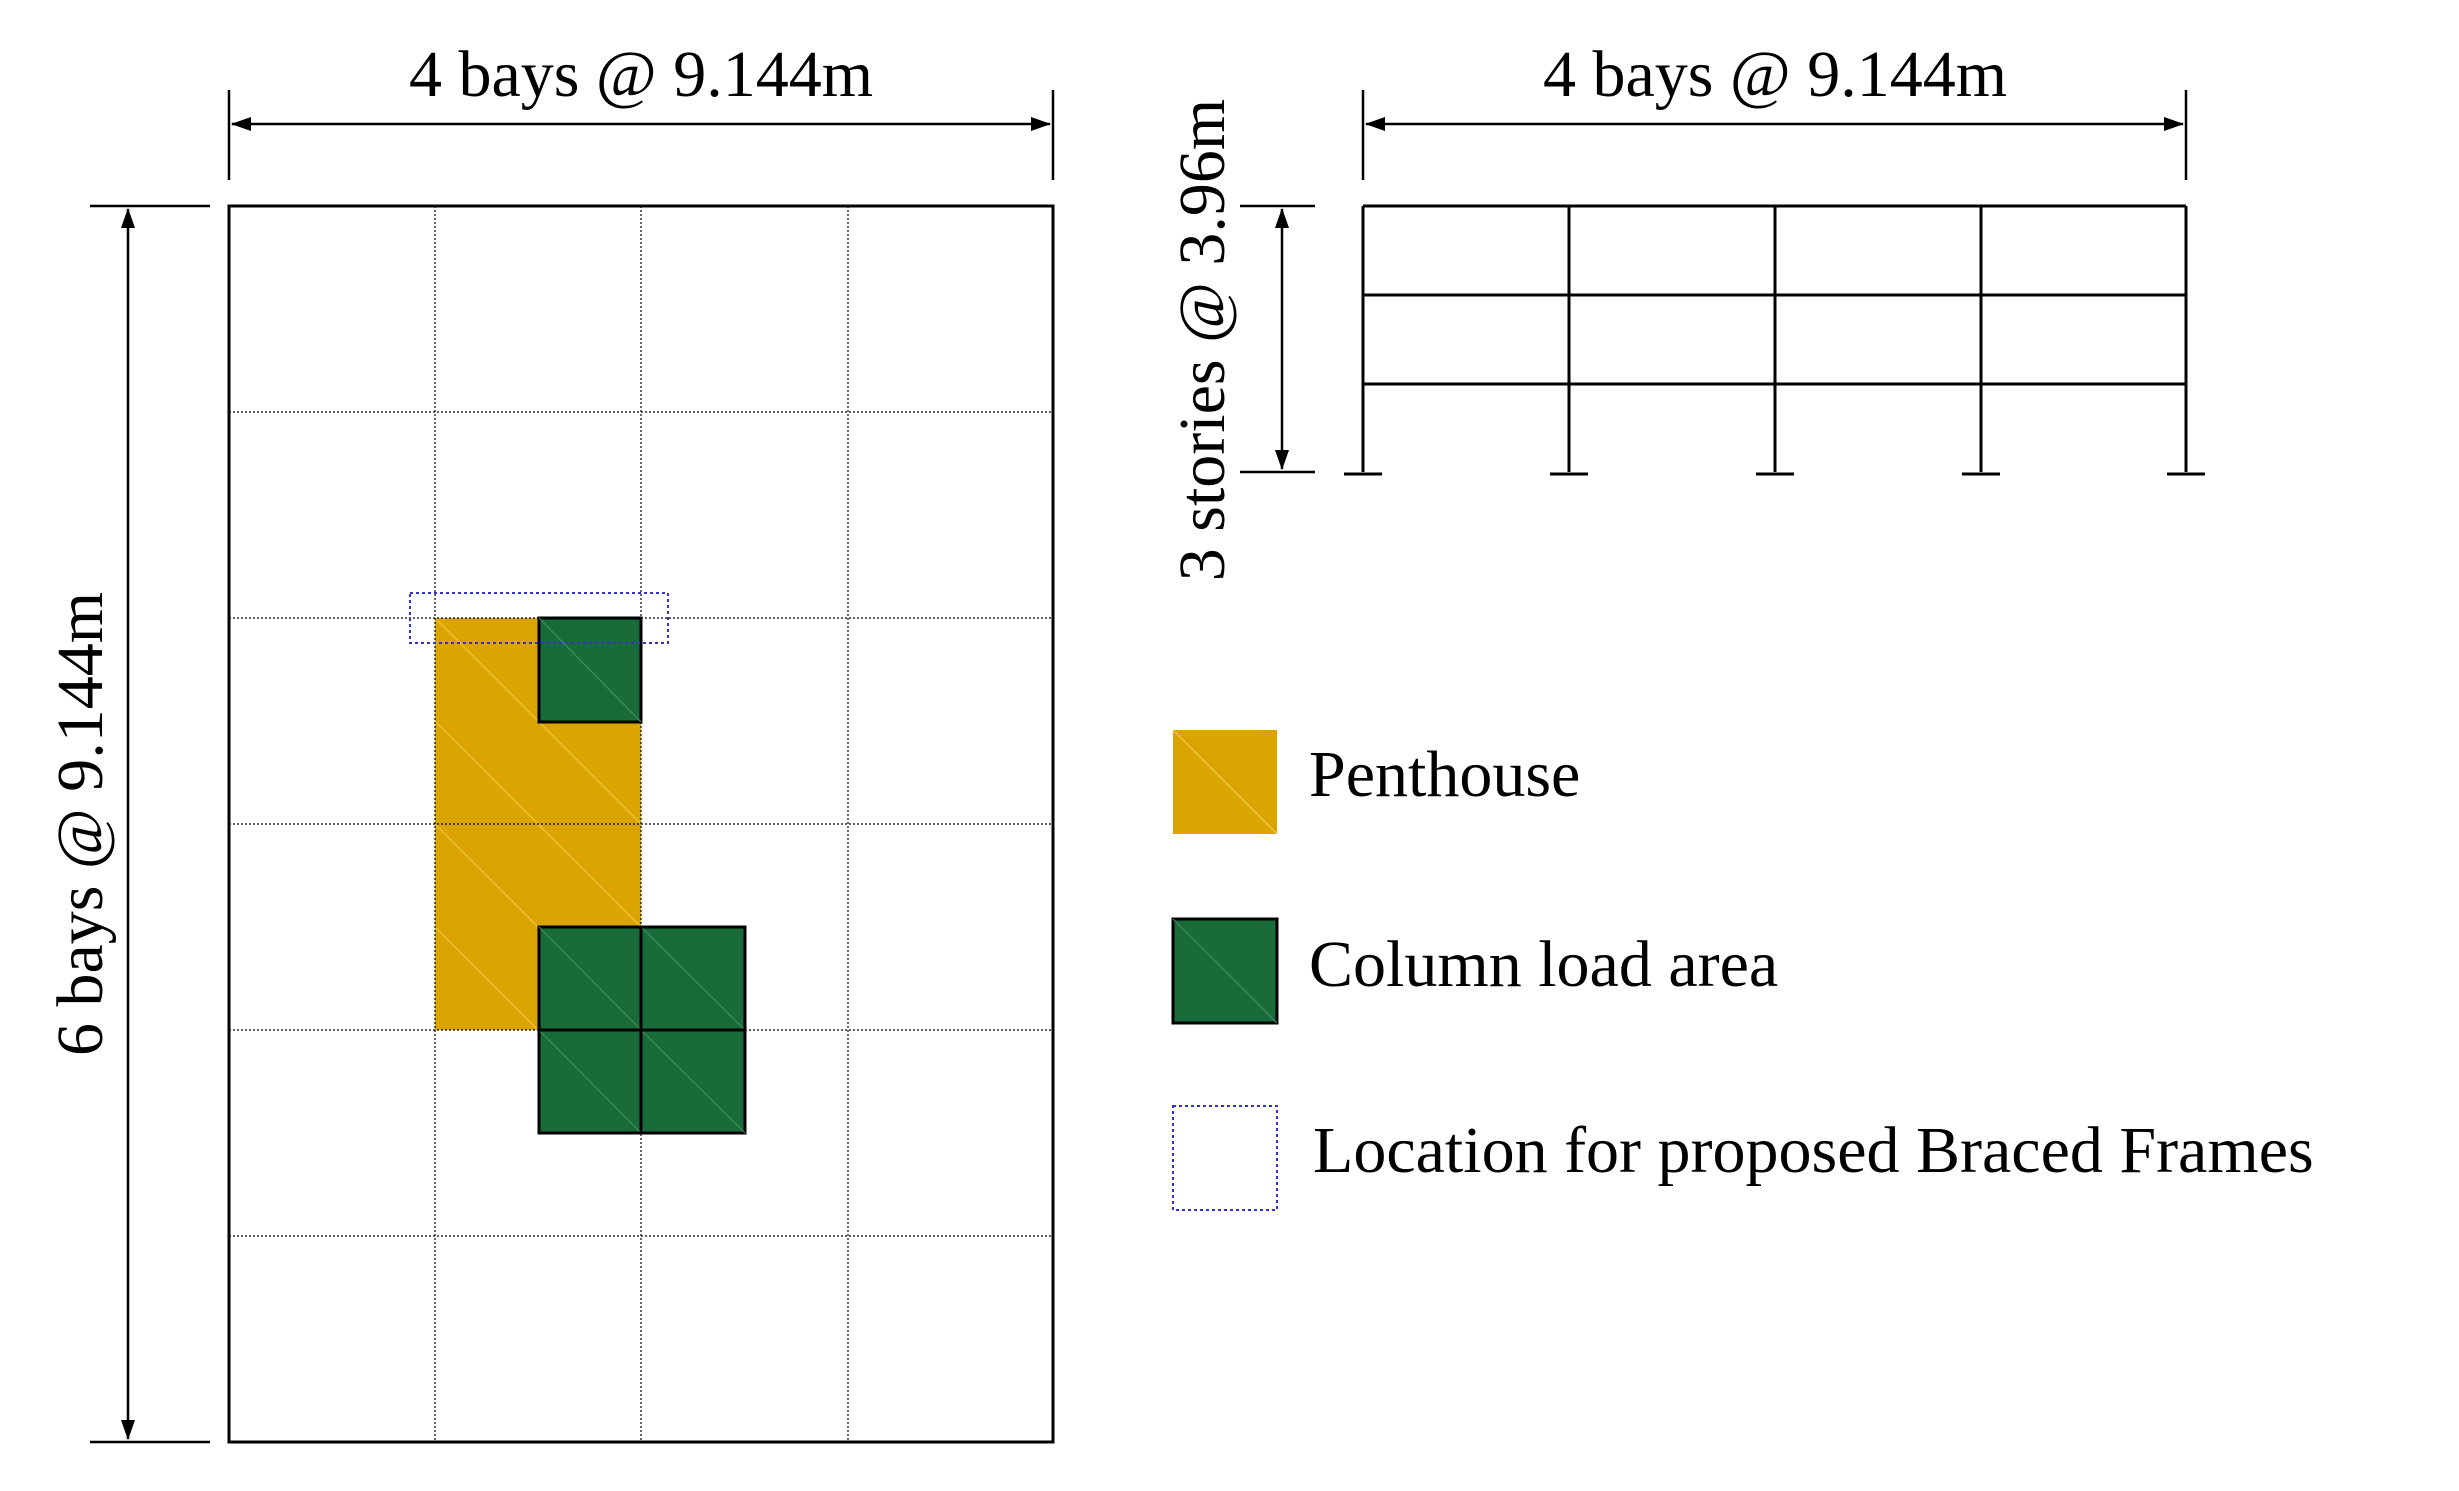  Describe the element at coordinates (1240, 340) in the screenshot. I see `elevation-height-dimension: 3 stories @ 3.96m` at that location.